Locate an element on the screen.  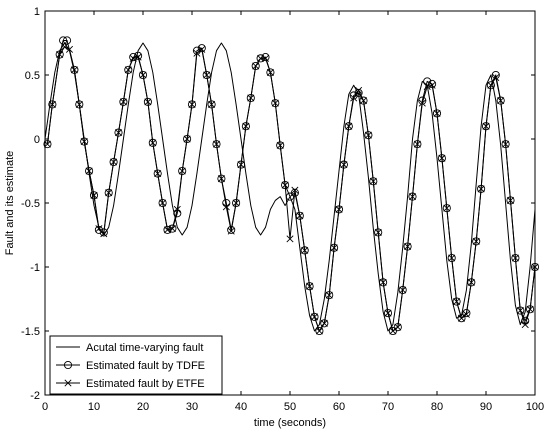
x-tick-label: 40 is located at coordinates (241, 407).